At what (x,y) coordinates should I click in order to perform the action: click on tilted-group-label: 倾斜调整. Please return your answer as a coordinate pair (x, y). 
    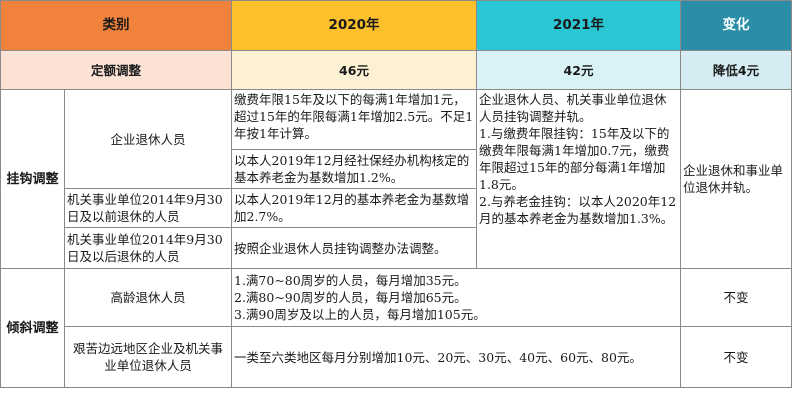
    Looking at the image, I should click on (32, 328).